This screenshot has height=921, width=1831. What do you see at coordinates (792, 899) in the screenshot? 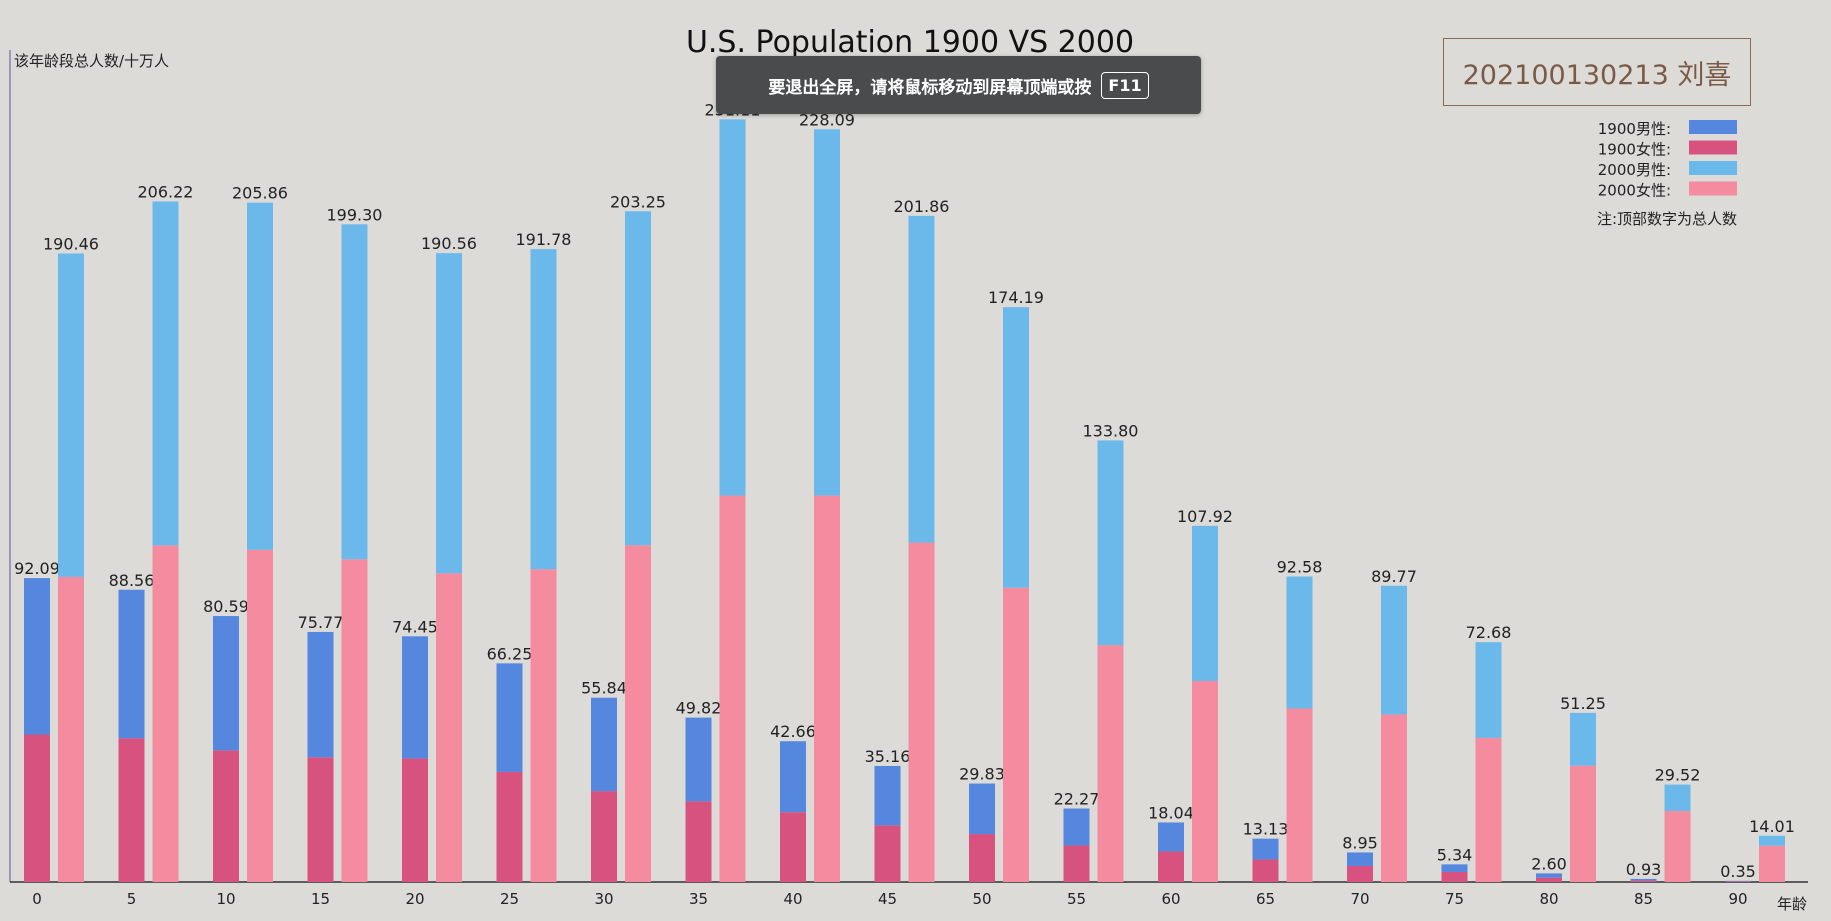
I see `x-tick-label: 40` at bounding box center [792, 899].